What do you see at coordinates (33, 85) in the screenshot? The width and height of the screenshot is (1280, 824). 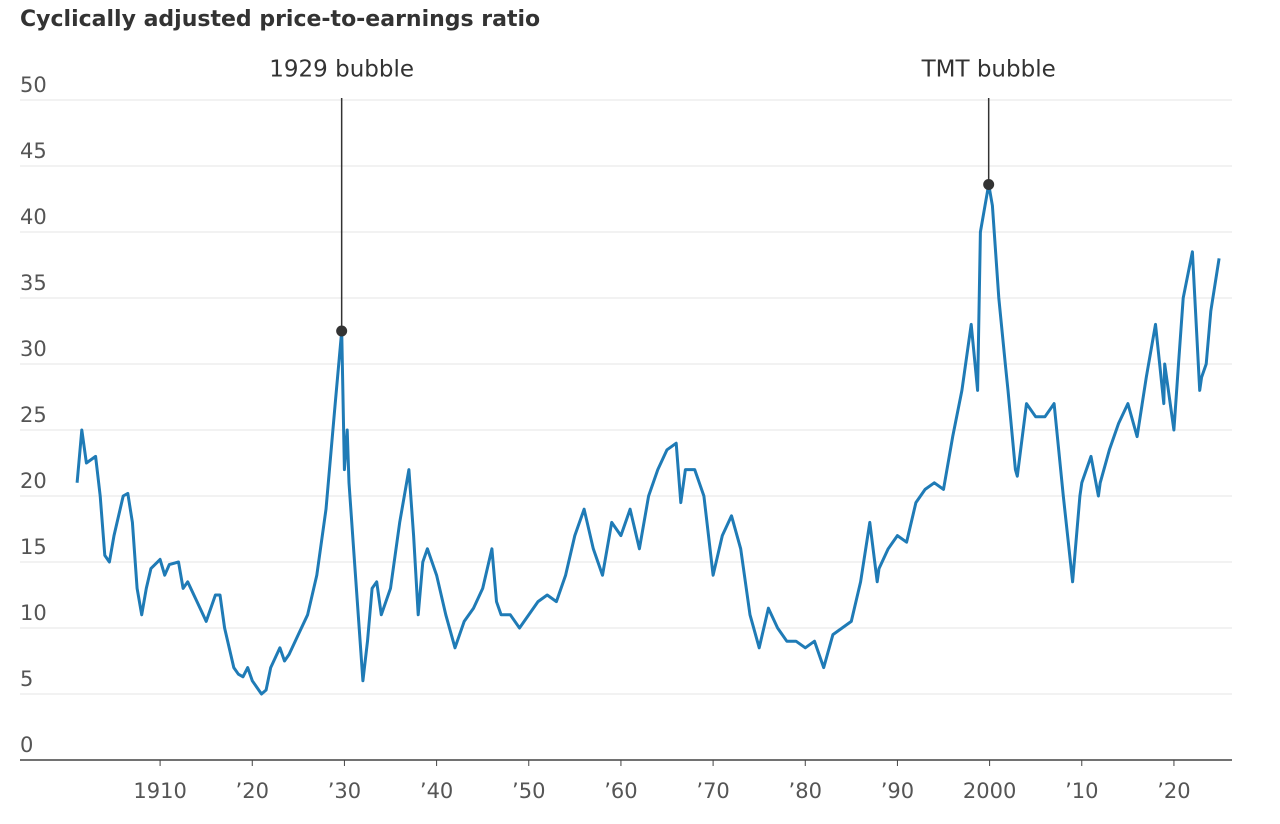 I see `y-tick-label: 50` at bounding box center [33, 85].